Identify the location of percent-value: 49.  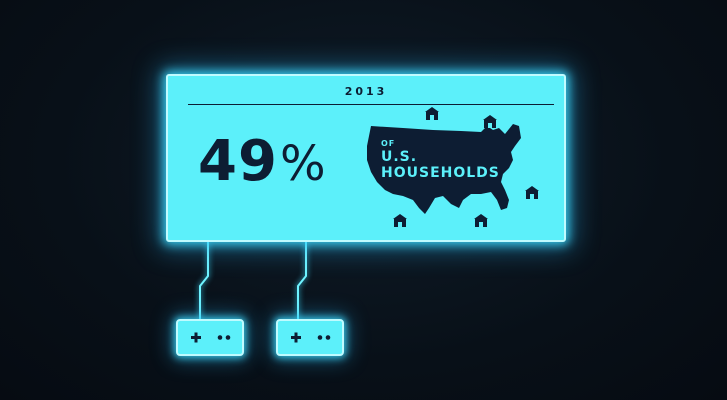
(238, 161).